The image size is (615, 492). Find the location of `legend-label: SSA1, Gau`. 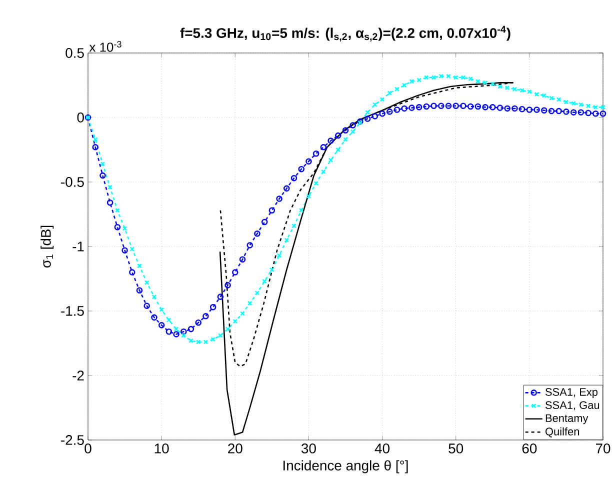

legend-label: SSA1, Gau is located at coordinates (572, 405).